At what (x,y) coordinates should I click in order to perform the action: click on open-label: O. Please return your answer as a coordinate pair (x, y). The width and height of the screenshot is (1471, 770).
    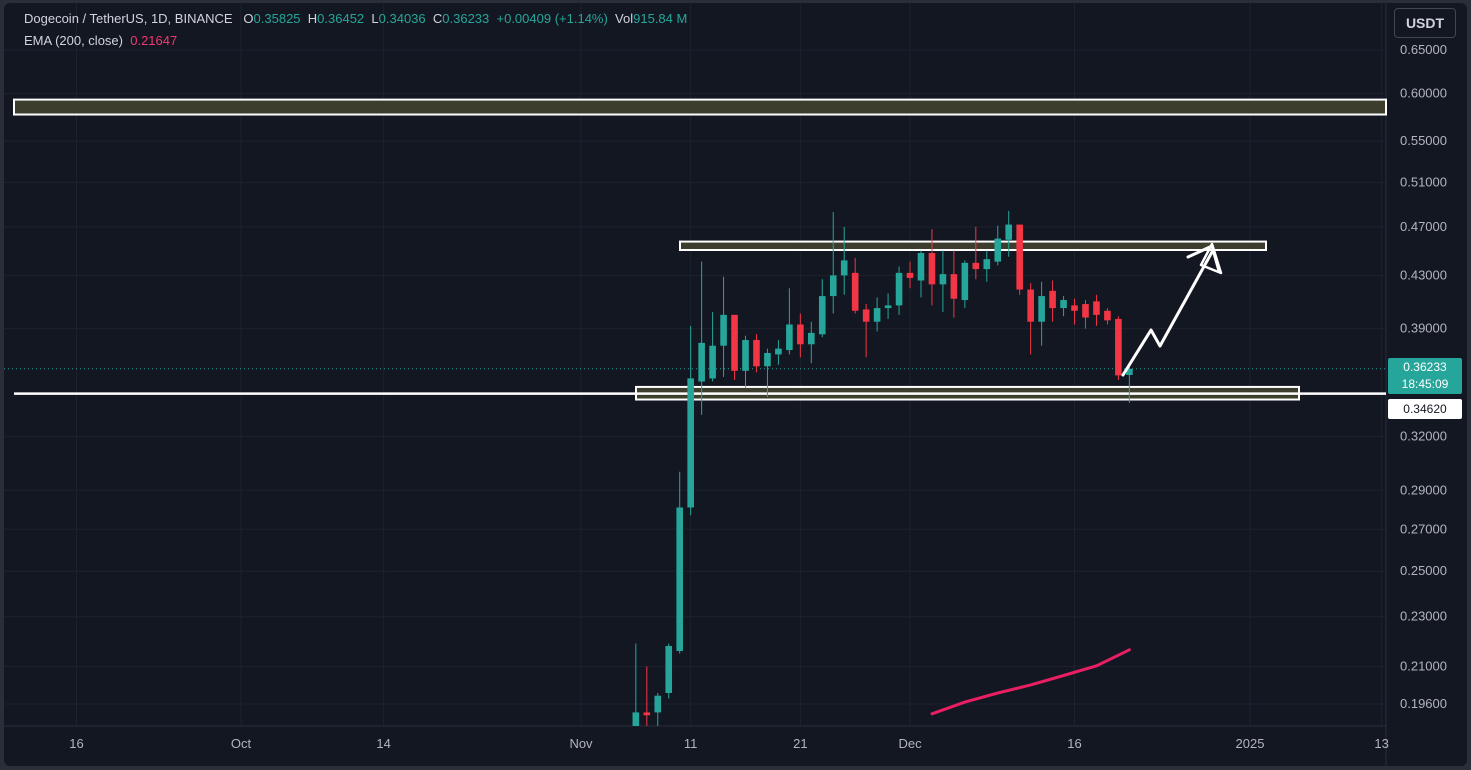
    Looking at the image, I should click on (248, 18).